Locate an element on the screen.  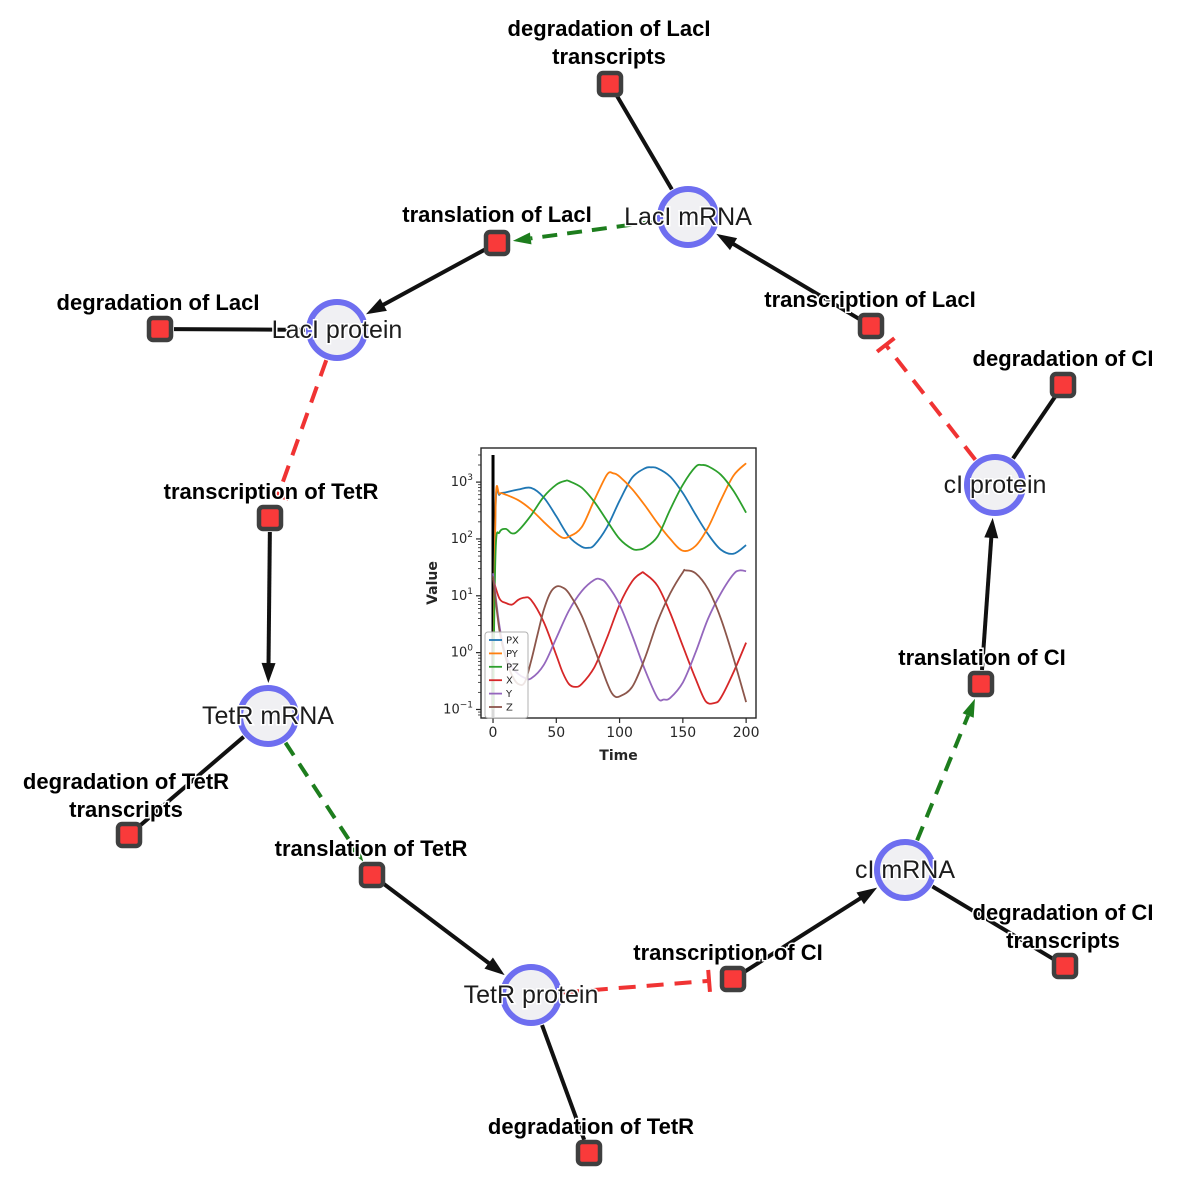
edge-line-ci_protein-to-deg_ci is located at coordinates (1034, 427).